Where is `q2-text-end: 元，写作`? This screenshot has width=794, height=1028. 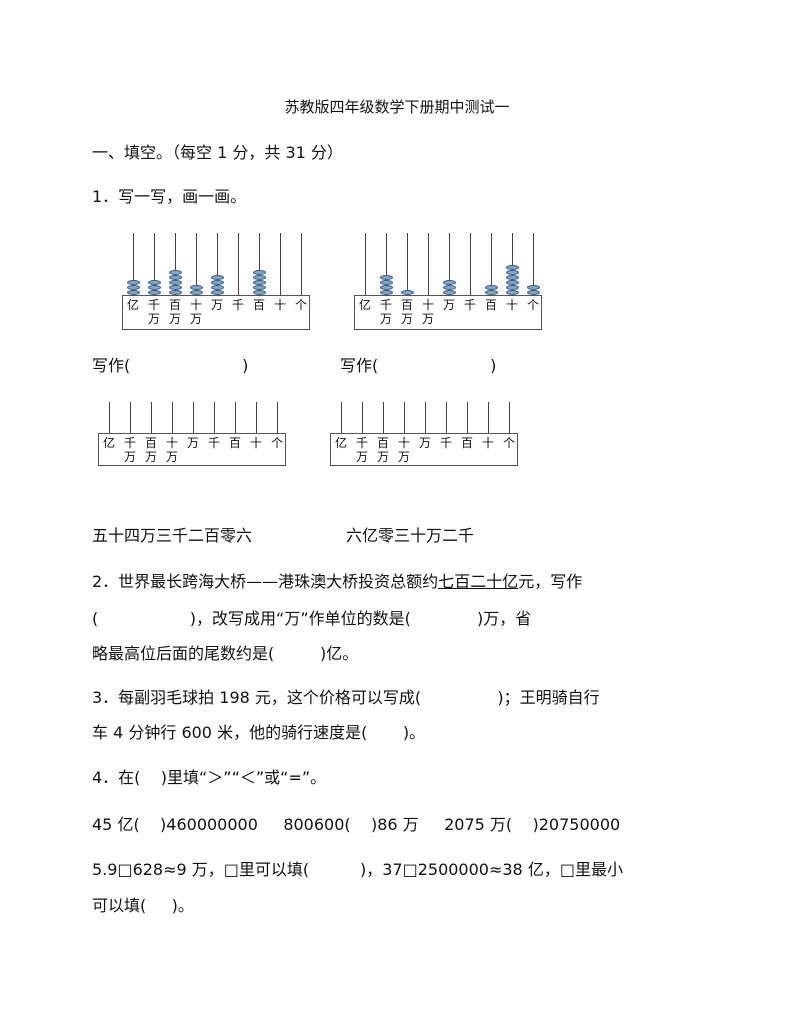
q2-text-end: 元，写作 is located at coordinates (550, 581).